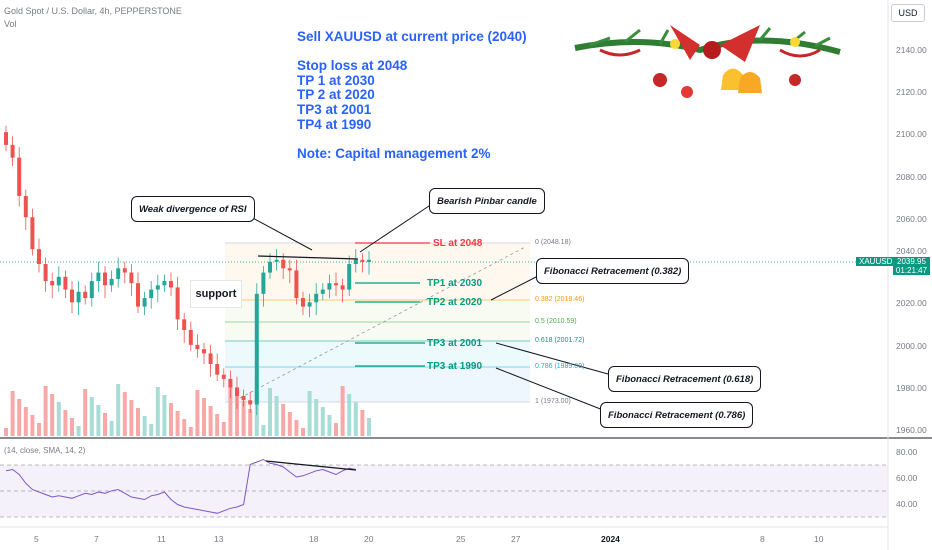  I want to click on callout-fib-382: Fibonacci Retracement (0.382), so click(613, 271).